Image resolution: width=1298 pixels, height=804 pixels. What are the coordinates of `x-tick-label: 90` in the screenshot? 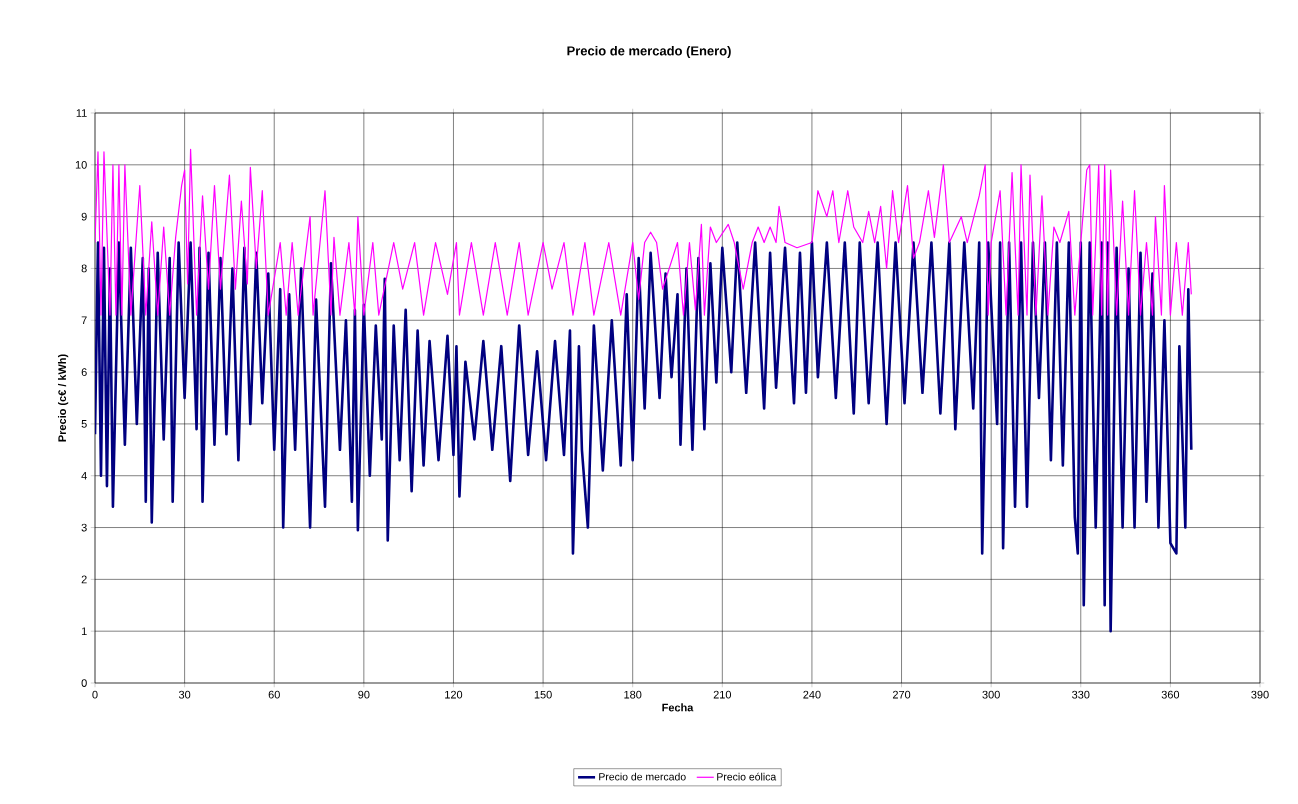 It's located at (364, 694).